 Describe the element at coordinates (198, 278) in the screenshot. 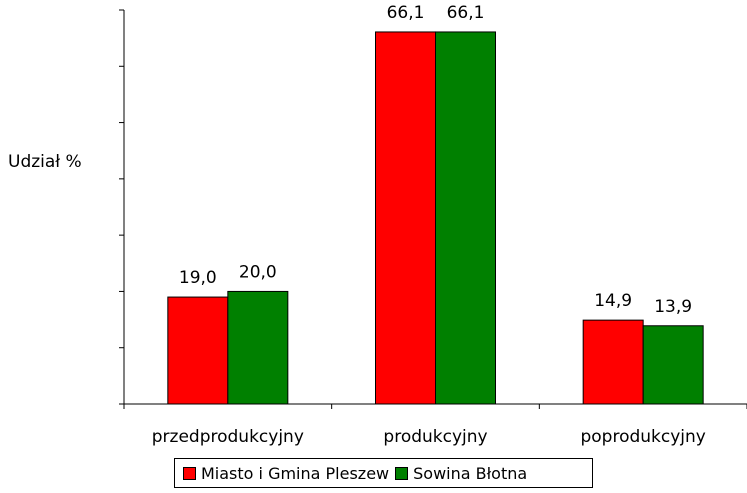

I see `data-label-przedprodukcyjny-series-1: 19,0` at that location.